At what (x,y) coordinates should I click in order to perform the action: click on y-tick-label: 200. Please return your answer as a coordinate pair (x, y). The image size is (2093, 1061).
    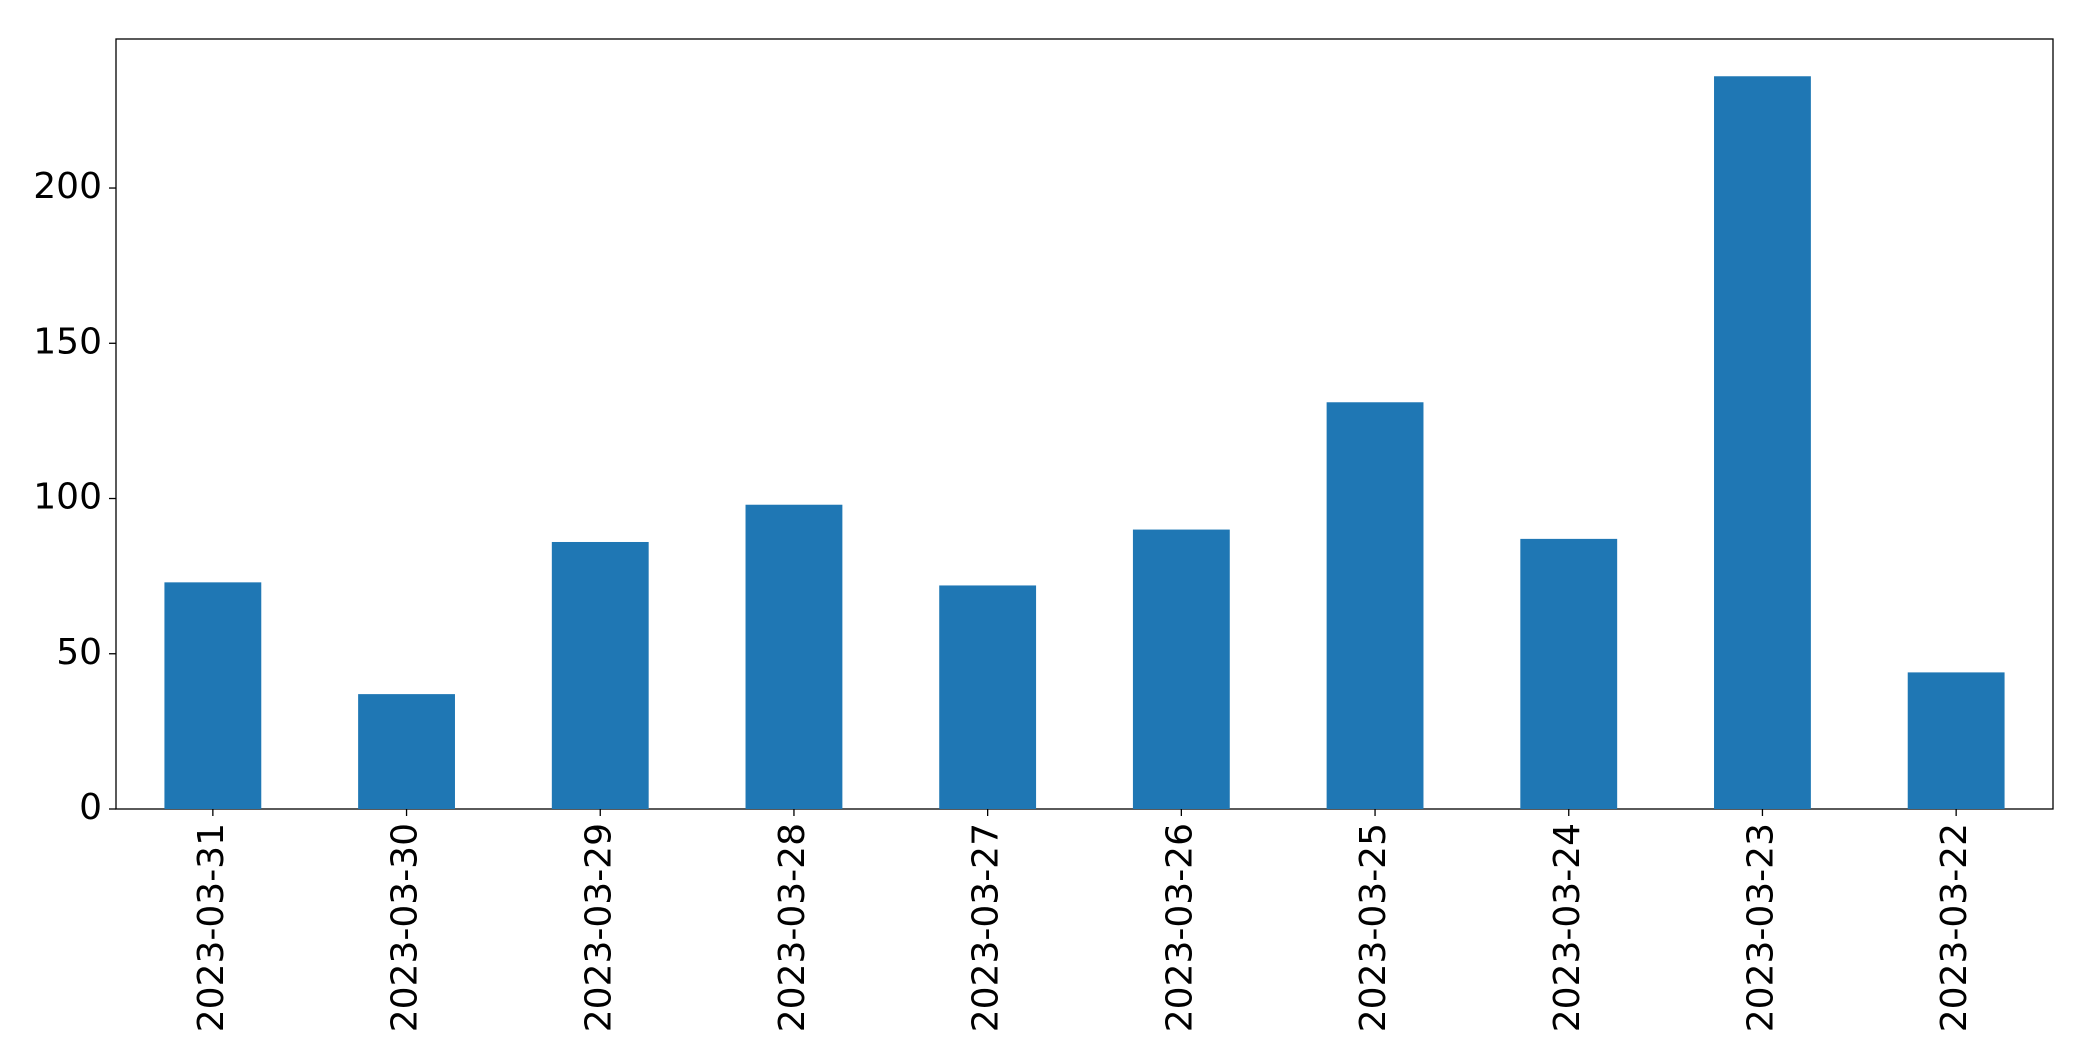
    Looking at the image, I should click on (67, 186).